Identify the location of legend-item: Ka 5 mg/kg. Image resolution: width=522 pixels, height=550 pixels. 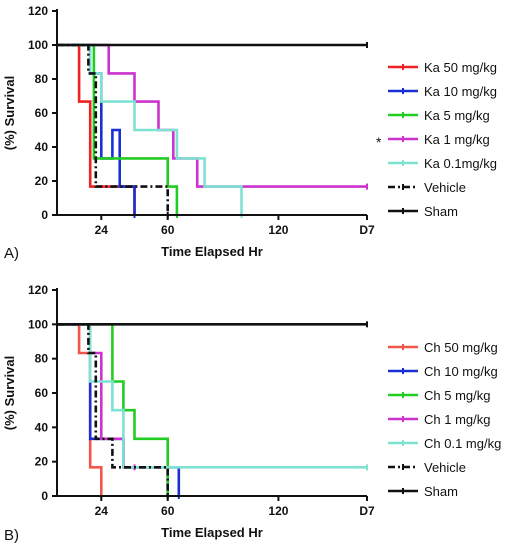
(439, 115).